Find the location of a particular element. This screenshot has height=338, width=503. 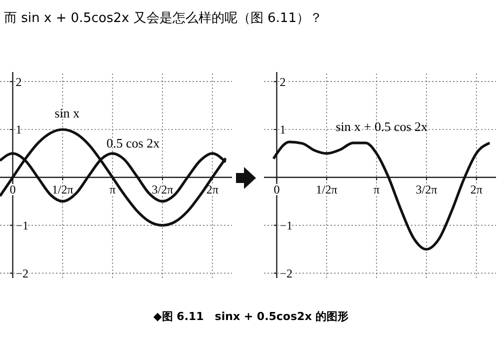

series-label: sin x + 0.5 cos 2x is located at coordinates (382, 126).